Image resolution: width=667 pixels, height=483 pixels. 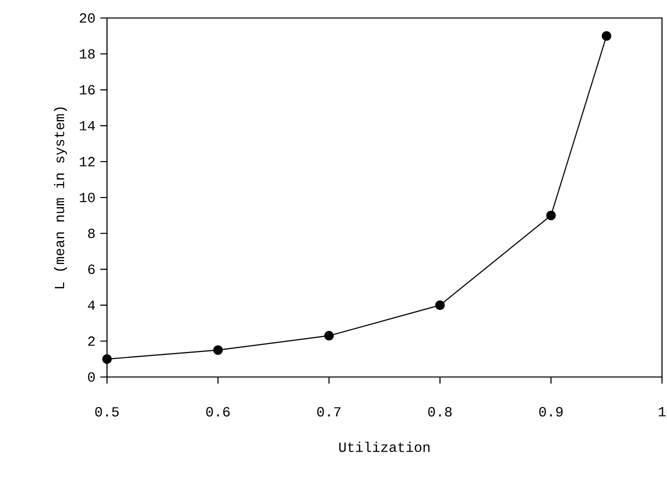 I want to click on y-tick-label: 14, so click(x=87, y=125).